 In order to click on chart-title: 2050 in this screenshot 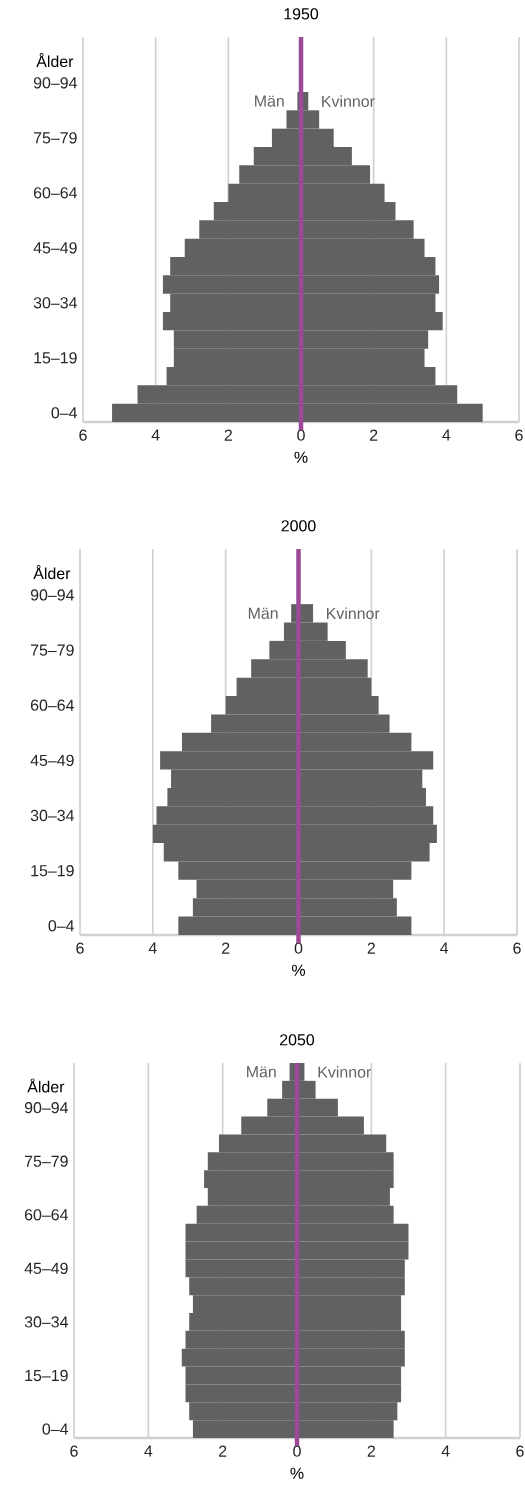, I will do `click(297, 1040)`.